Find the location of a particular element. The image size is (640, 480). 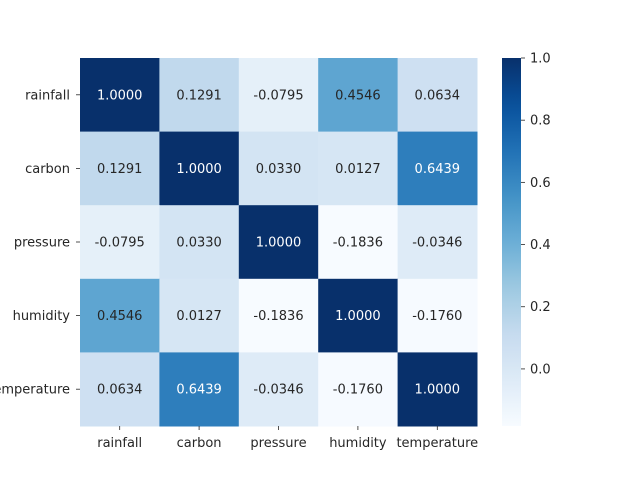

row-label: pressure is located at coordinates (42, 243).